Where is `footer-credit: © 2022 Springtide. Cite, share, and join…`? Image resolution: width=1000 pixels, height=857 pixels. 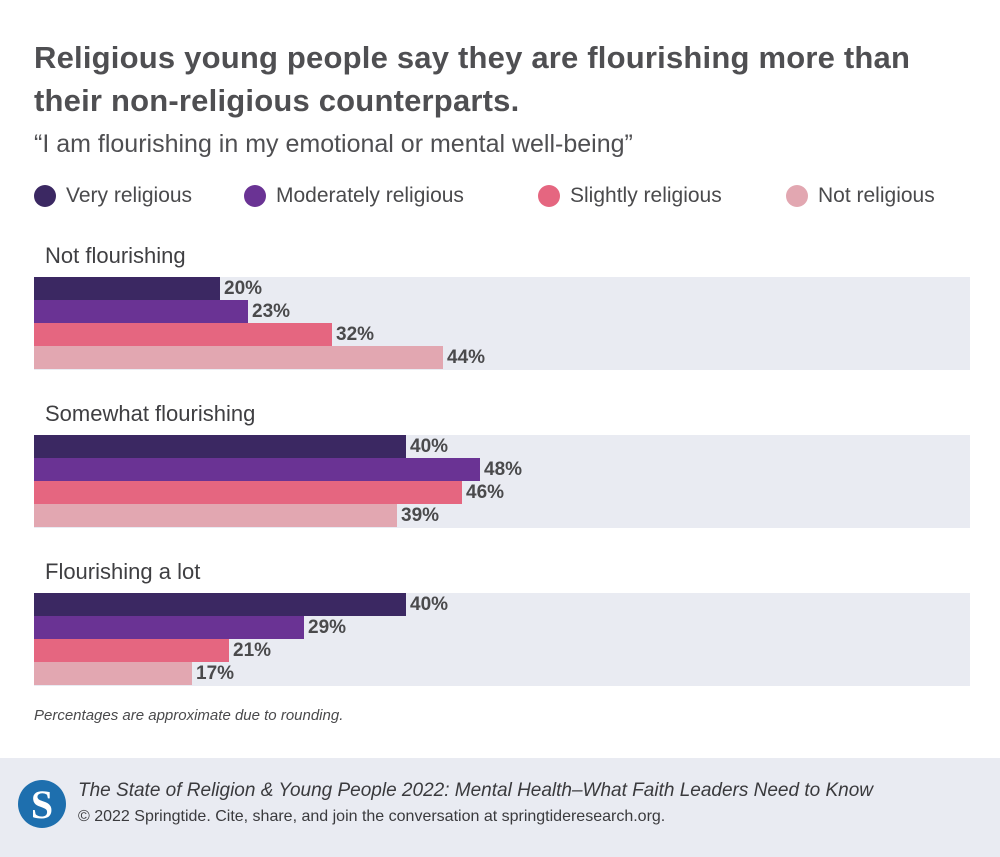
footer-credit: © 2022 Springtide. Cite, share, and join… is located at coordinates (372, 816).